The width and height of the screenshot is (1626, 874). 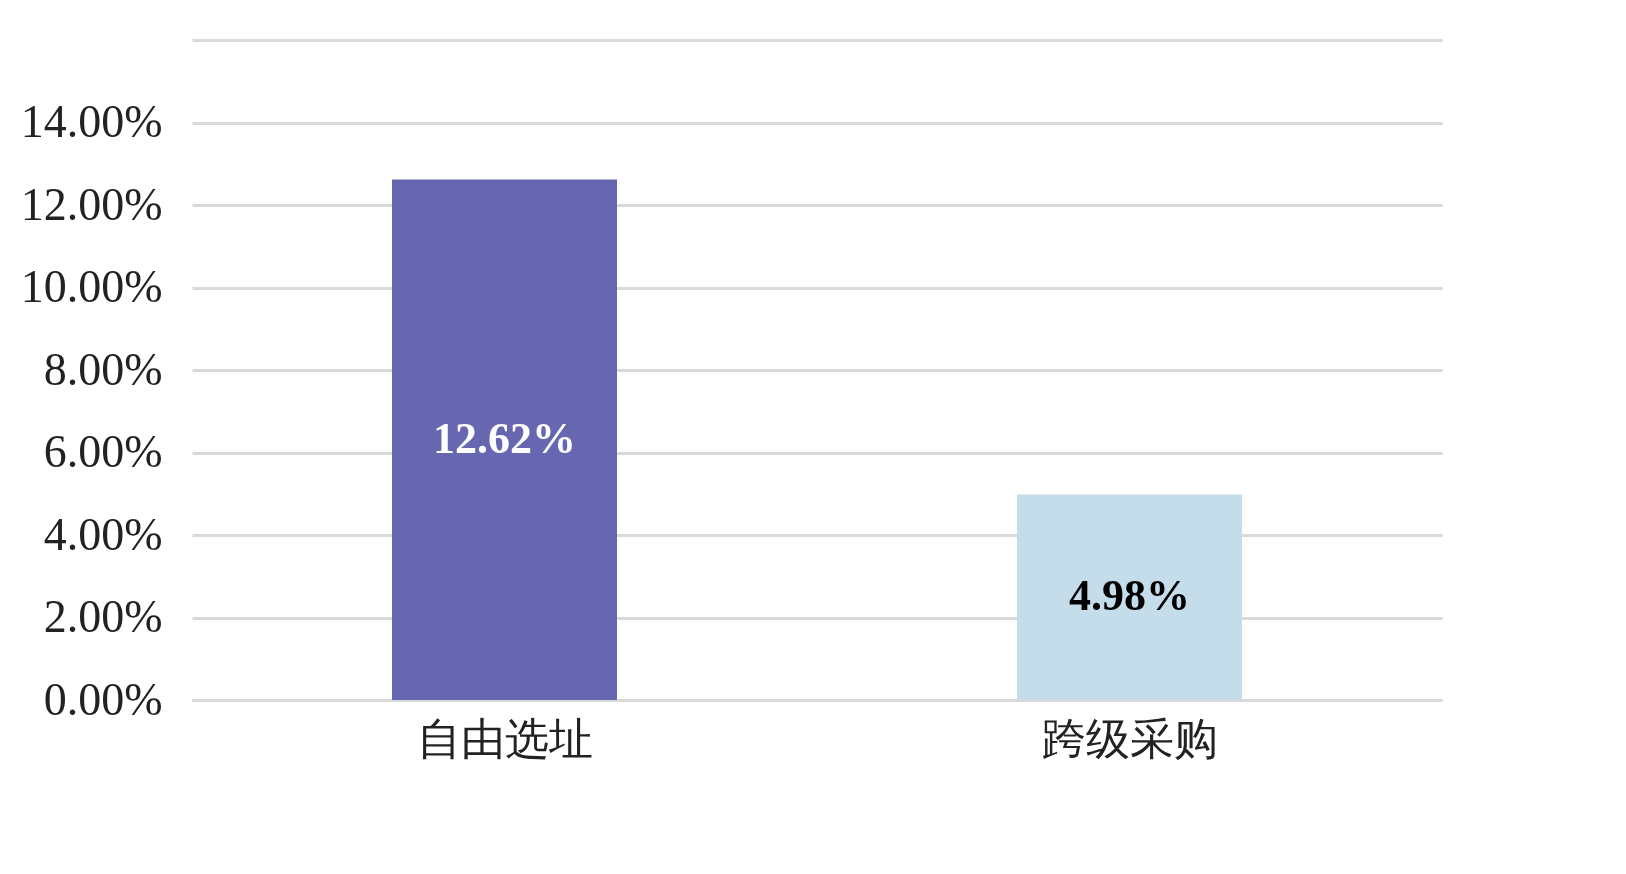 I want to click on data-label: 4.98%, so click(x=1129, y=596).